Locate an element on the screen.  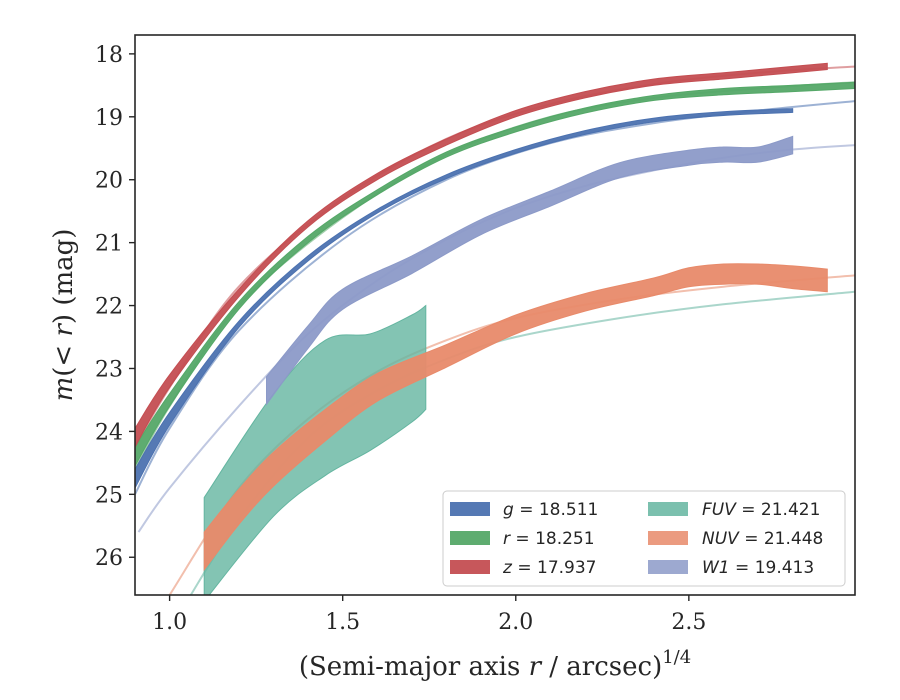
legend-swatch-z is located at coordinates (470, 567).